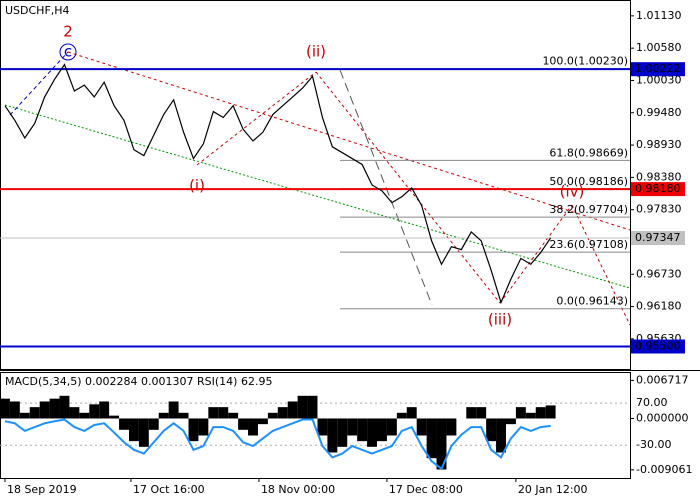 The image size is (700, 500). I want to click on y-tick-label: 0.96180, so click(659, 306).